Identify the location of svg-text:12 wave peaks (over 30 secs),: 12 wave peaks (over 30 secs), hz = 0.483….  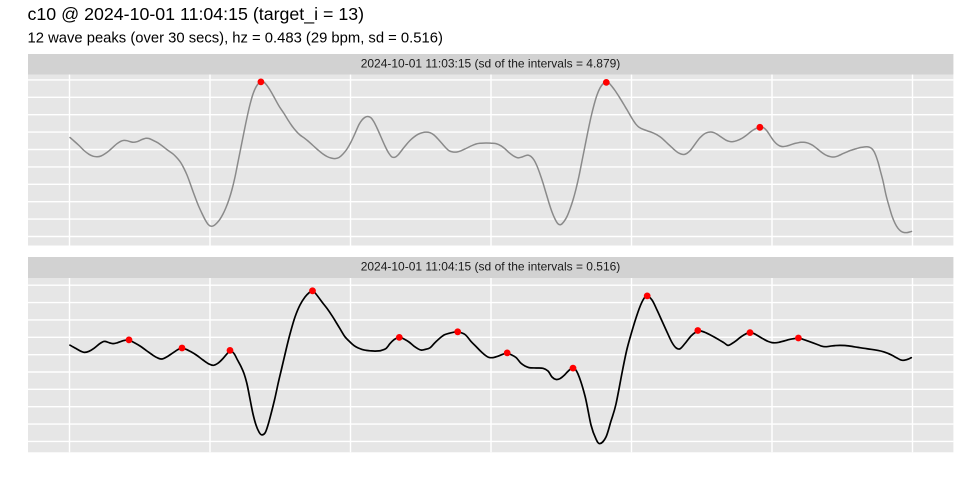
(235, 38).